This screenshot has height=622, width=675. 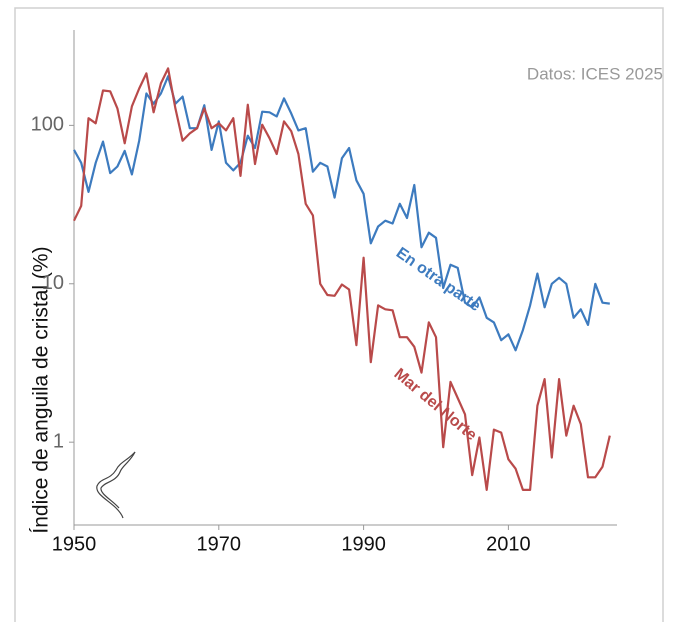 What do you see at coordinates (74, 544) in the screenshot?
I see `x-tick-label: 1950` at bounding box center [74, 544].